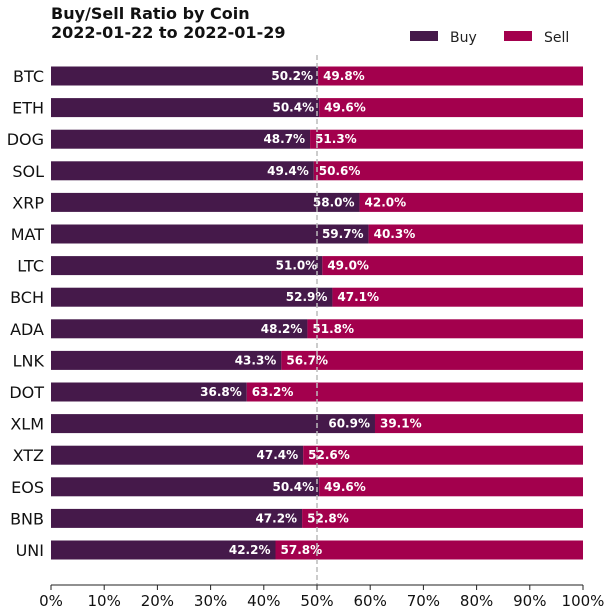  I want to click on data-label-sell: 39.1%, so click(401, 424).